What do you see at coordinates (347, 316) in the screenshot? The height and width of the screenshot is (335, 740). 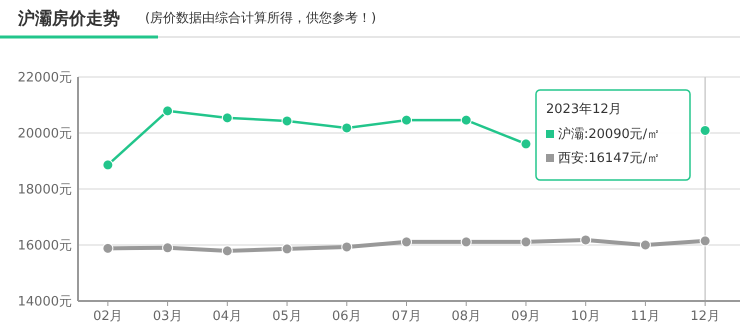 I see `x-tick-label: 06月` at bounding box center [347, 316].